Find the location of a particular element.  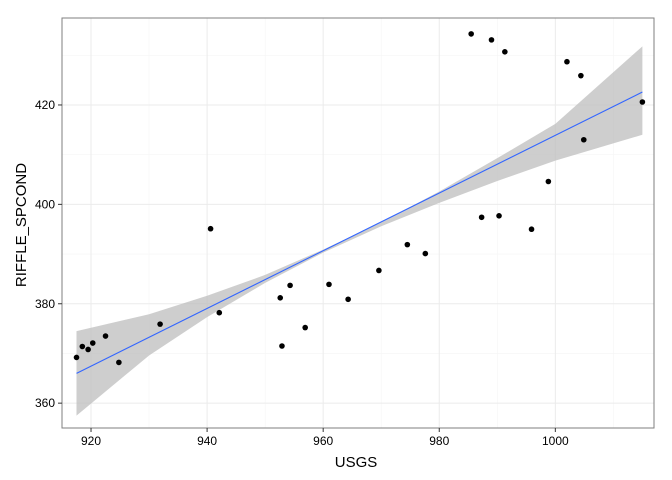

y-tick-label: 420 is located at coordinates (45, 105).